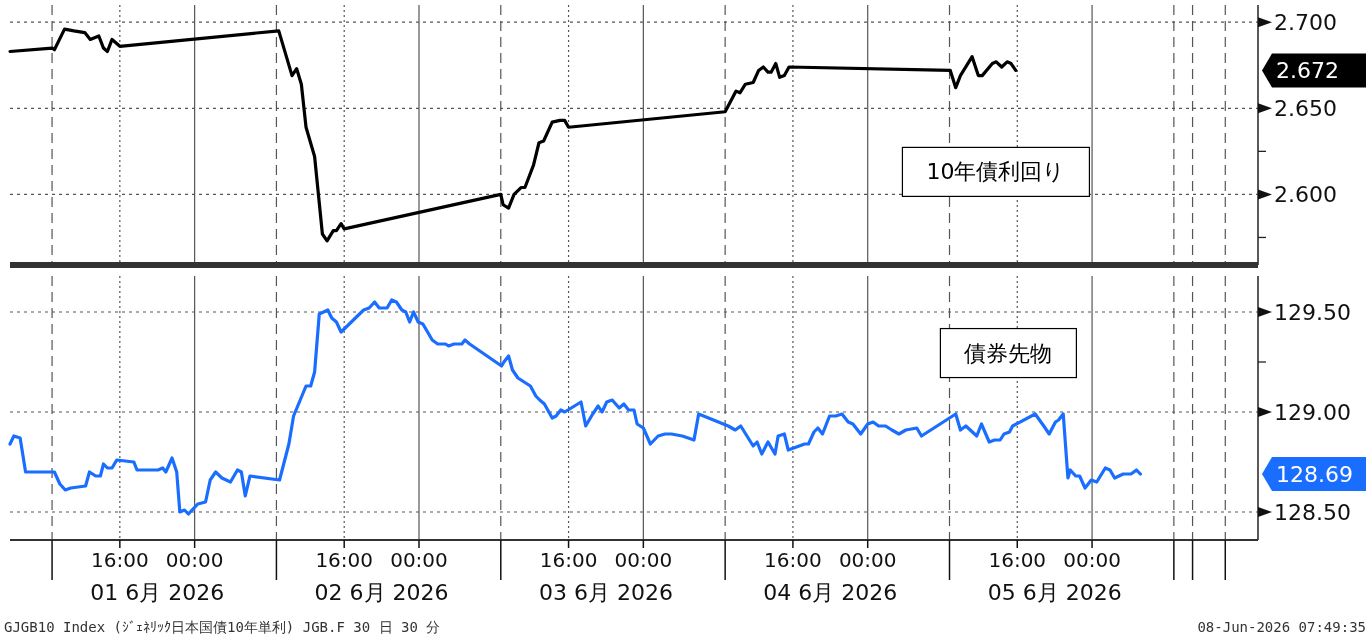 The height and width of the screenshot is (638, 1372). Describe the element at coordinates (605, 592) in the screenshot. I see `x2-tick-label: 03 6月 2026` at that location.